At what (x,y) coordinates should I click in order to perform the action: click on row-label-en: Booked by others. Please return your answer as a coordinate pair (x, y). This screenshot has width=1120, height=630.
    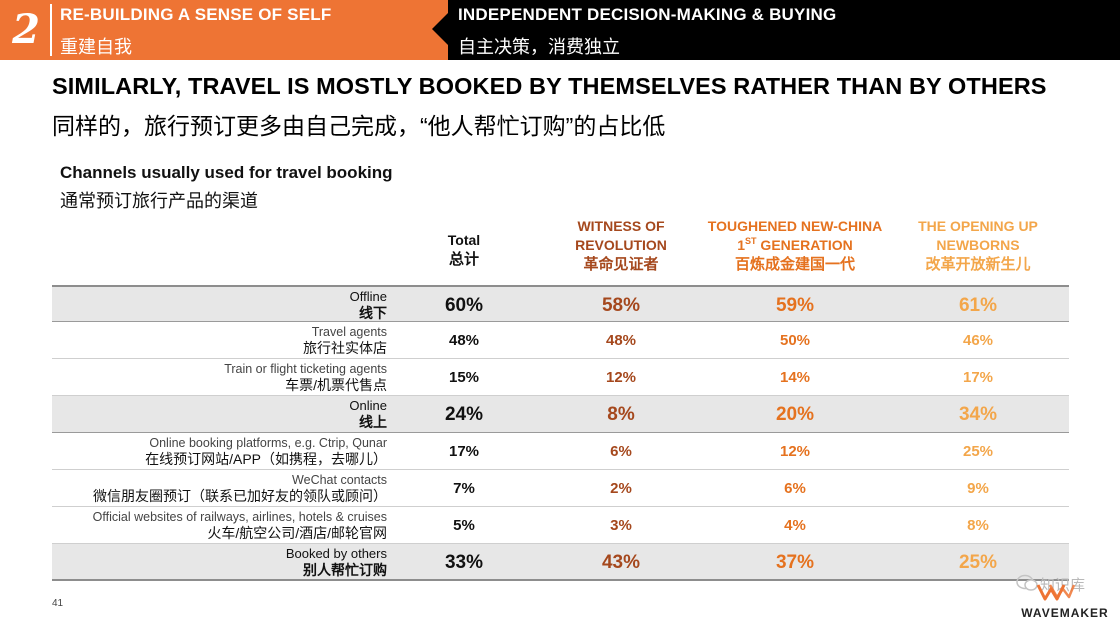
    Looking at the image, I should click on (336, 553).